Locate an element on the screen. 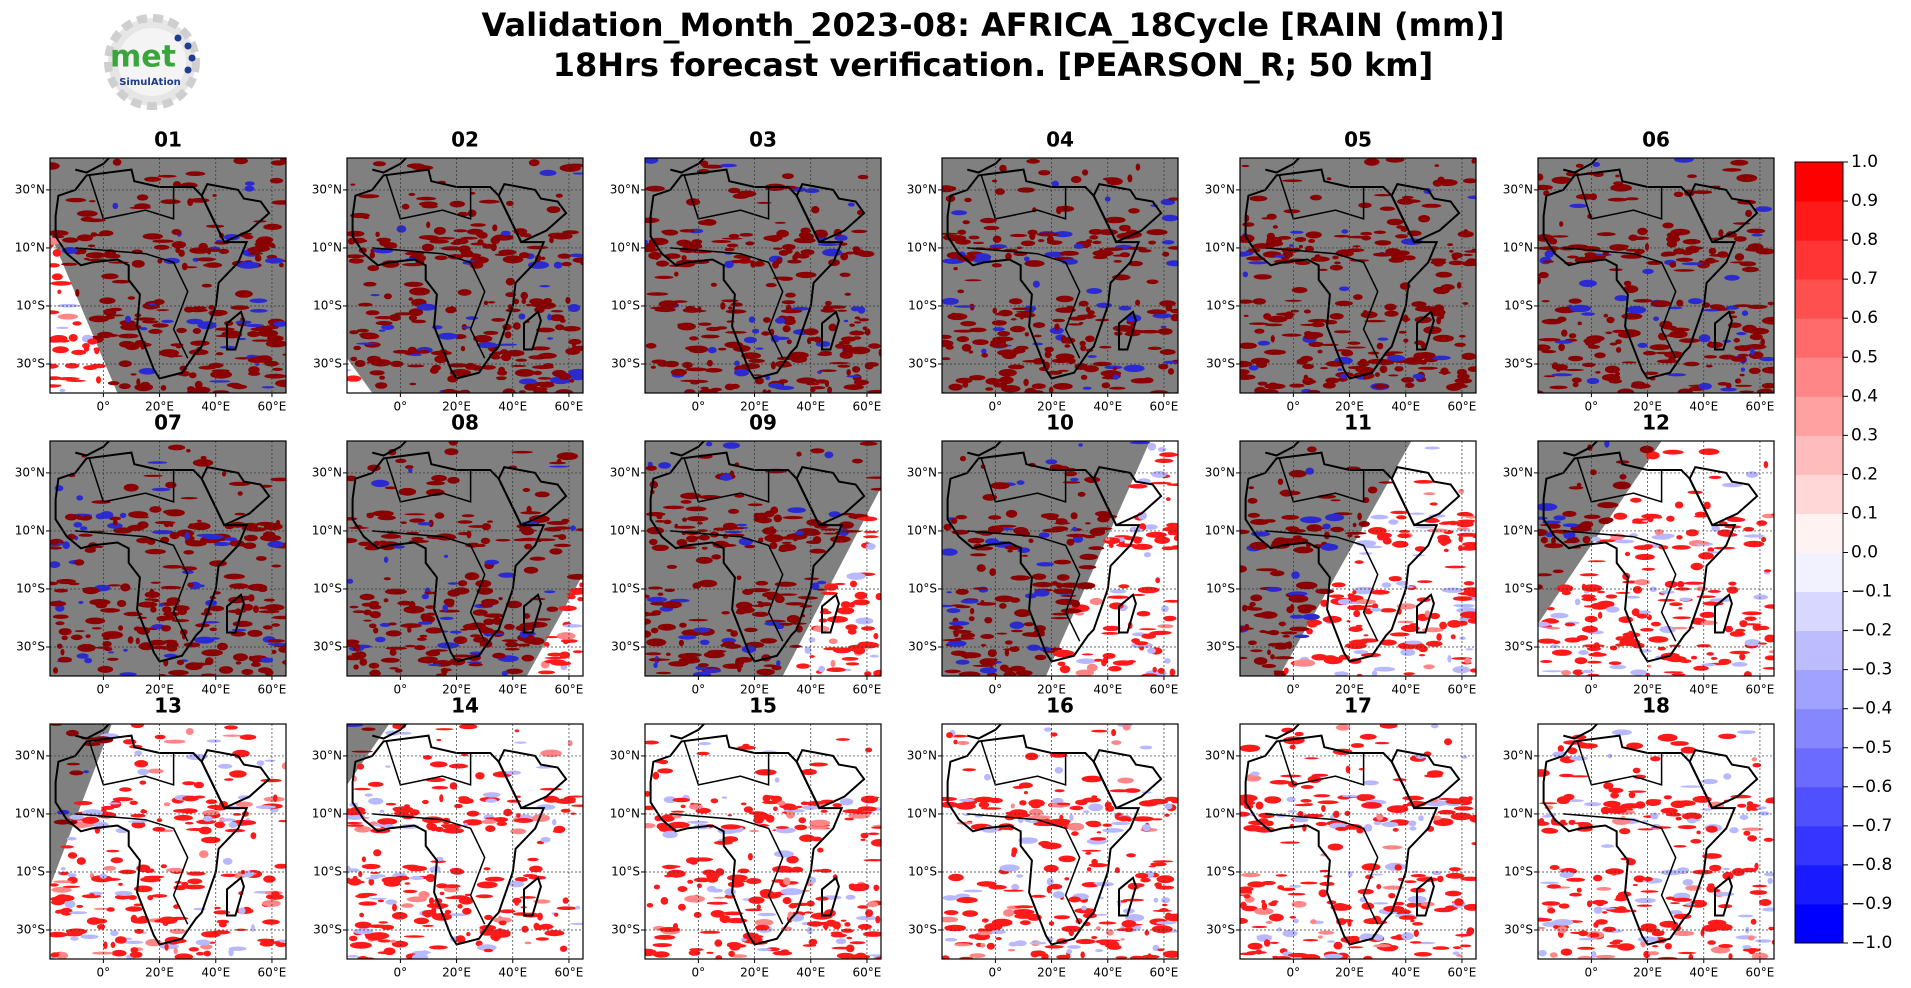 This screenshot has height=988, width=1911. lon-tick-label: 0° is located at coordinates (996, 973).